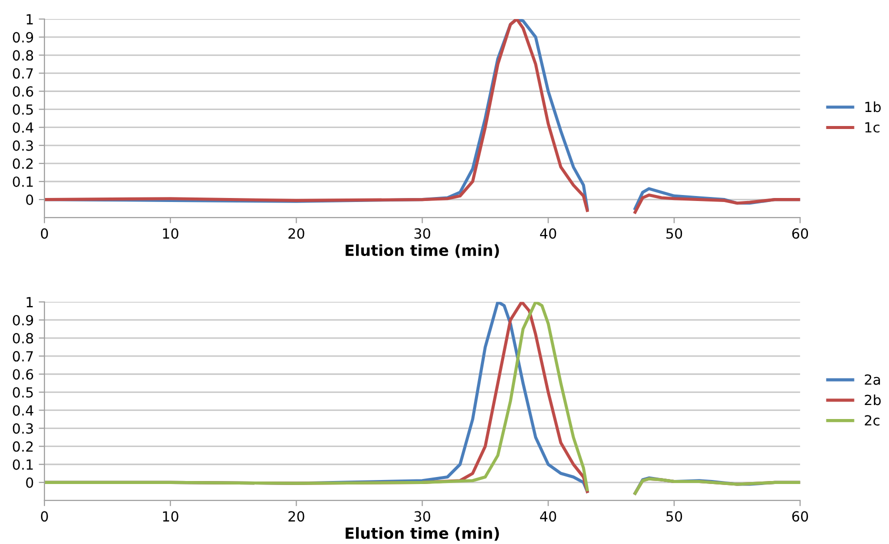 The image size is (889, 544). What do you see at coordinates (872, 400) in the screenshot?
I see `legend-label: 2b` at bounding box center [872, 400].